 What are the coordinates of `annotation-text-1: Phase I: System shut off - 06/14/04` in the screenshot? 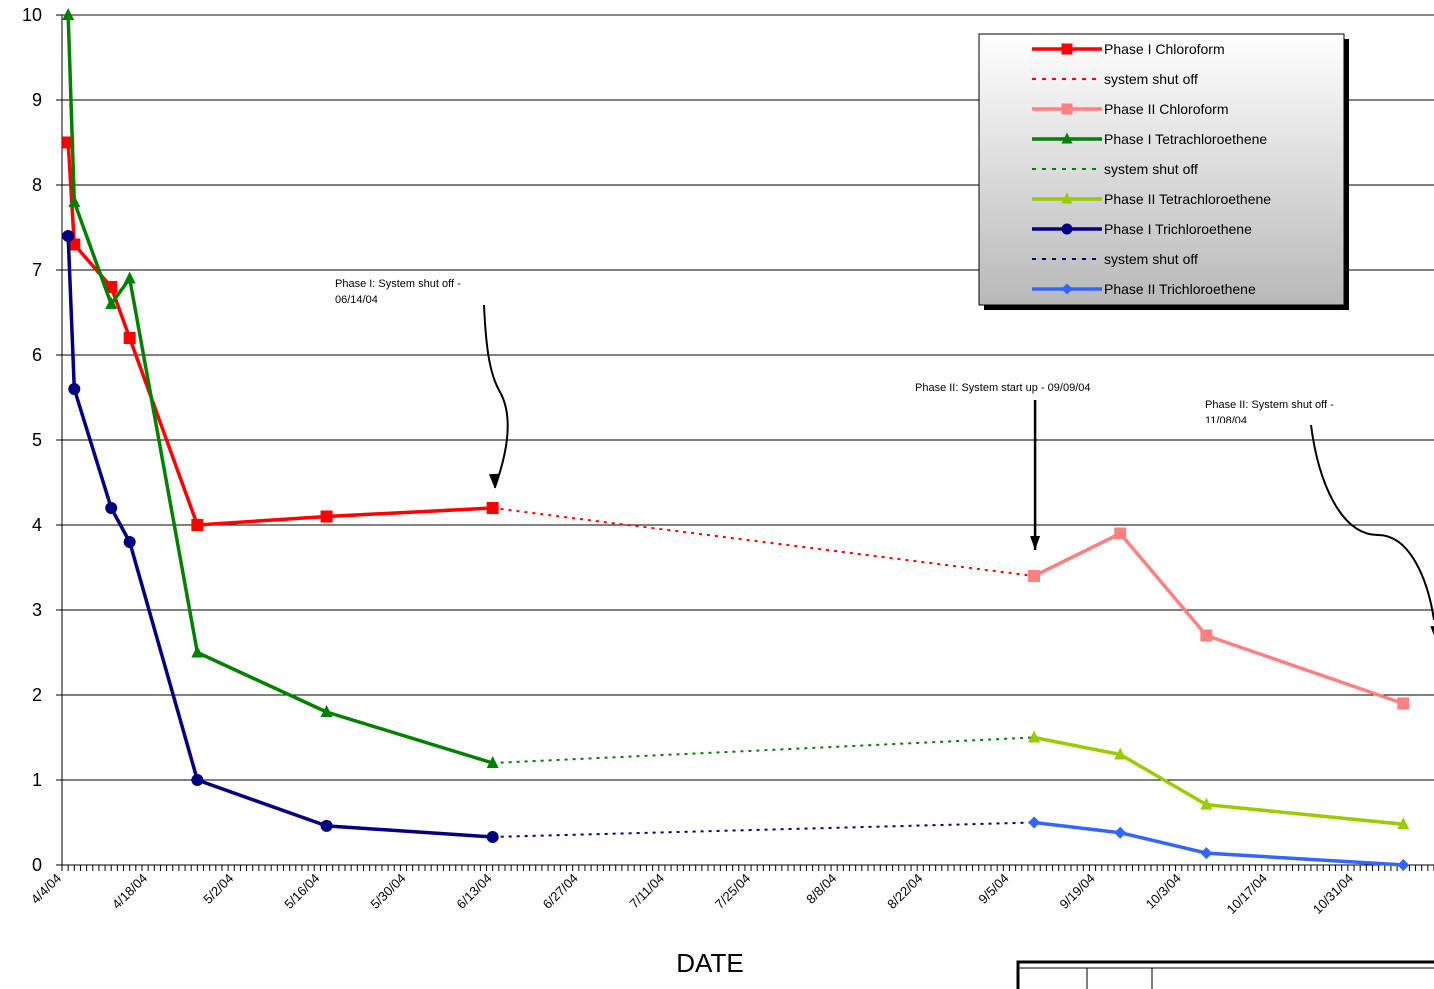 It's located at (398, 292).